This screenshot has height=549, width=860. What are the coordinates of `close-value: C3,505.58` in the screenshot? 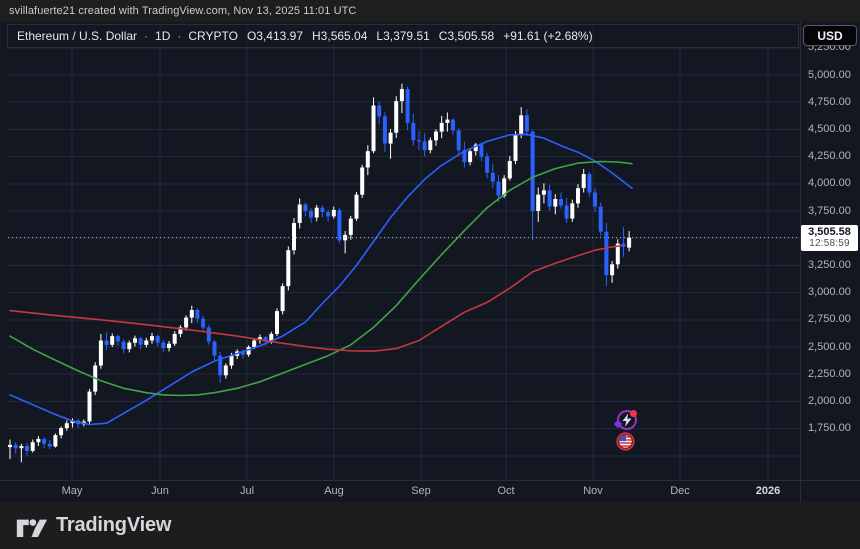 It's located at (466, 36).